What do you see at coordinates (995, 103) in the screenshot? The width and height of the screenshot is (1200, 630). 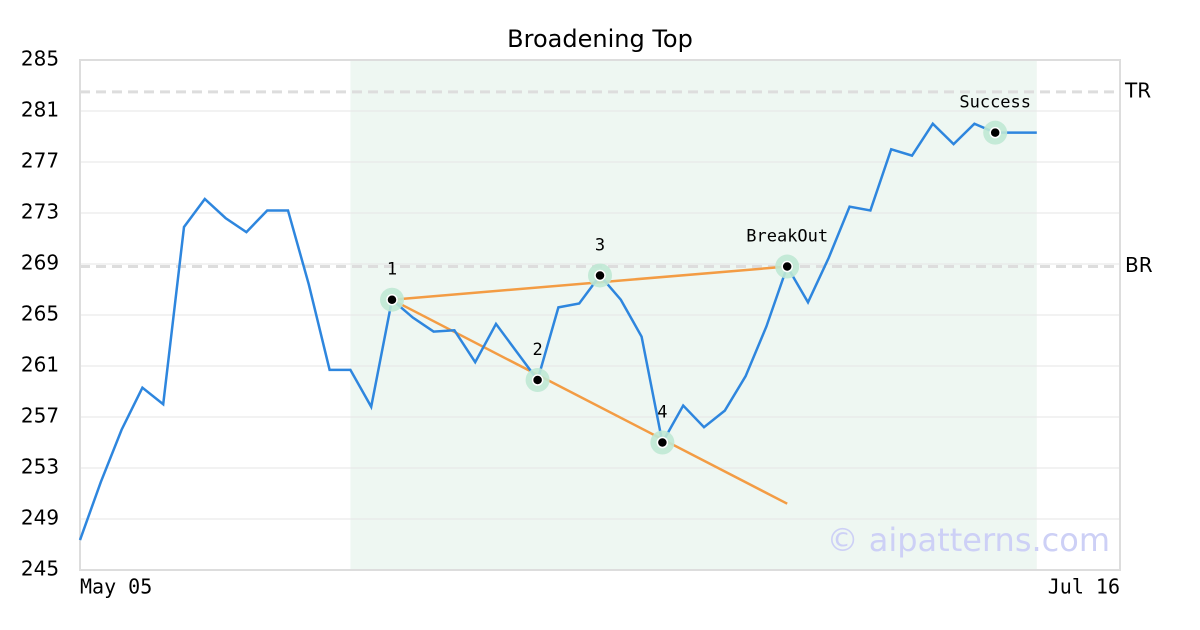 I see `point-label: Success` at bounding box center [995, 103].